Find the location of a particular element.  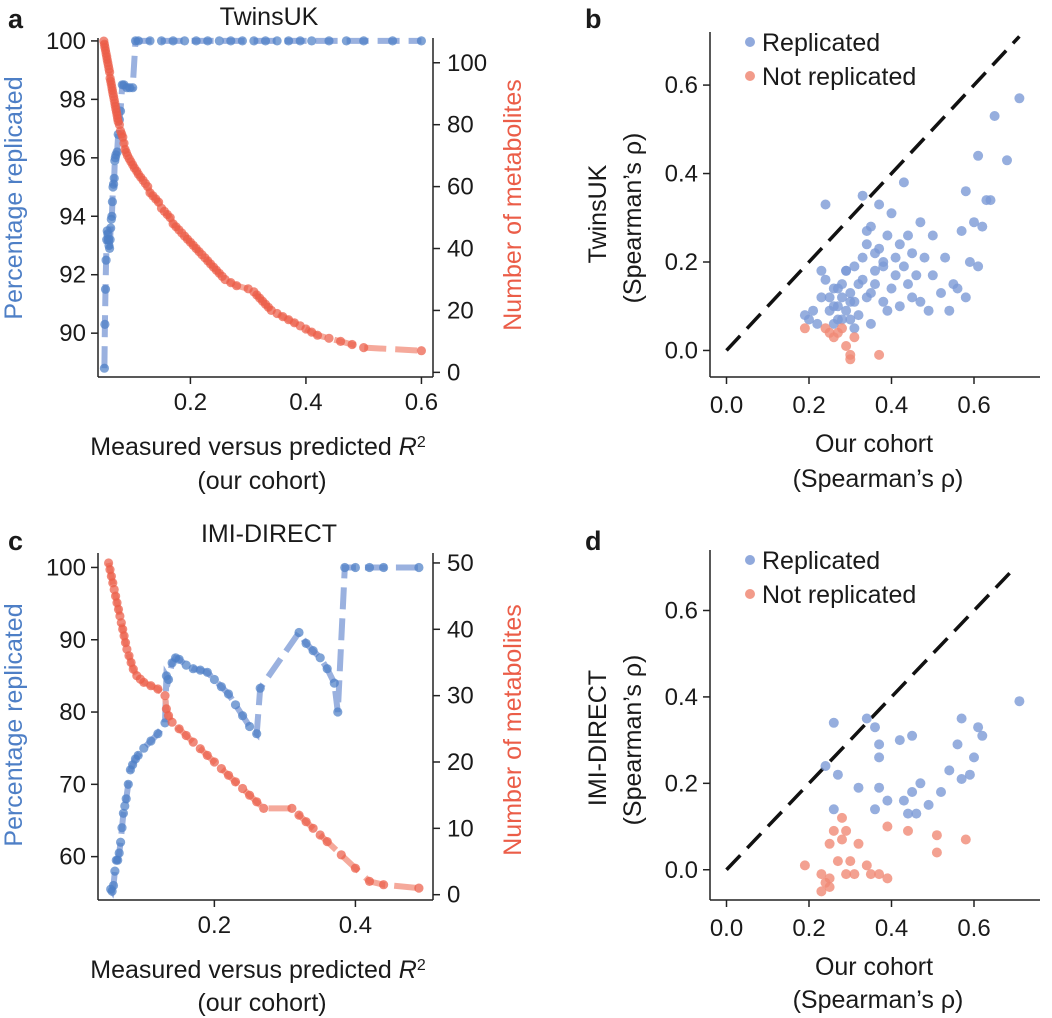

panel-b-letter: b is located at coordinates (593, 19).